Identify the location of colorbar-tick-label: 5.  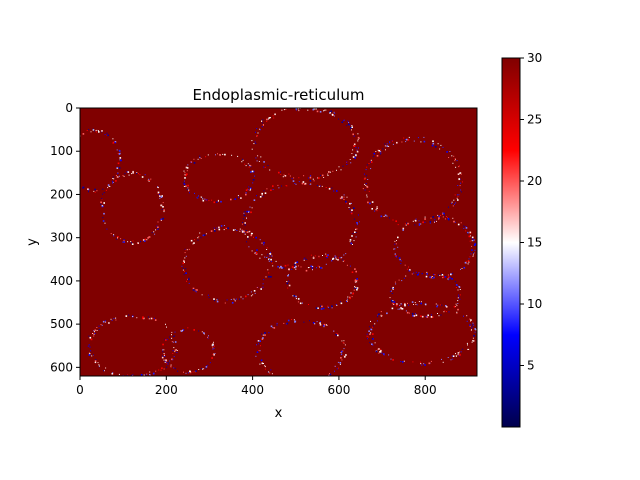
(531, 366).